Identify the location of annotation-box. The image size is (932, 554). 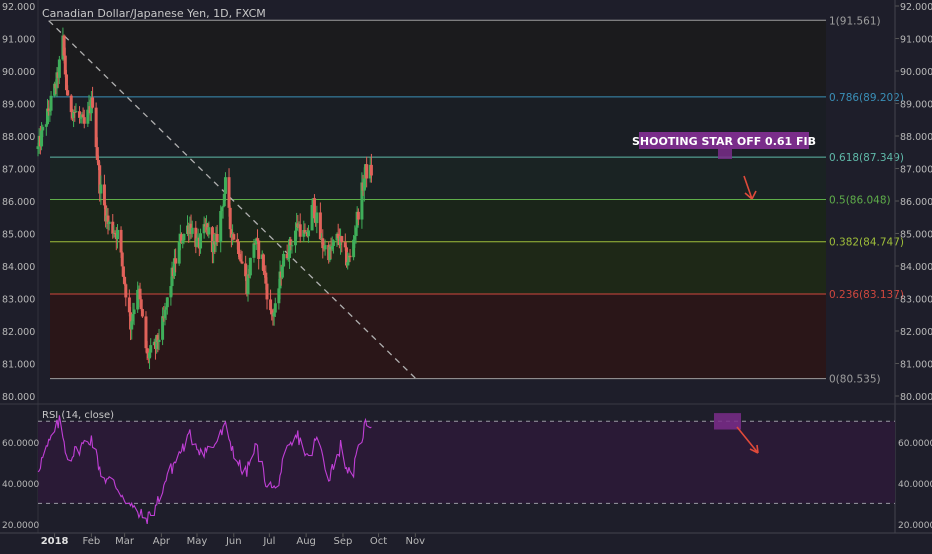
(724, 140).